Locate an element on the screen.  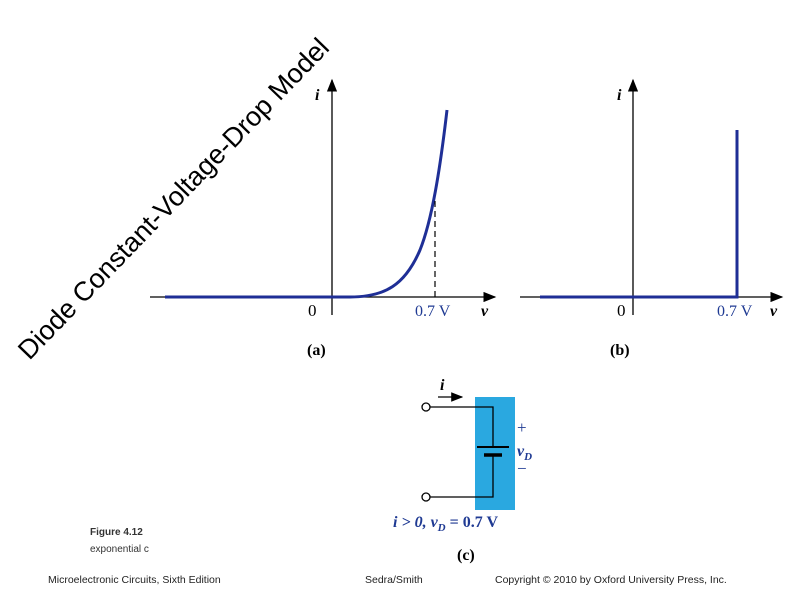
caption: (b) is located at coordinates (620, 350).